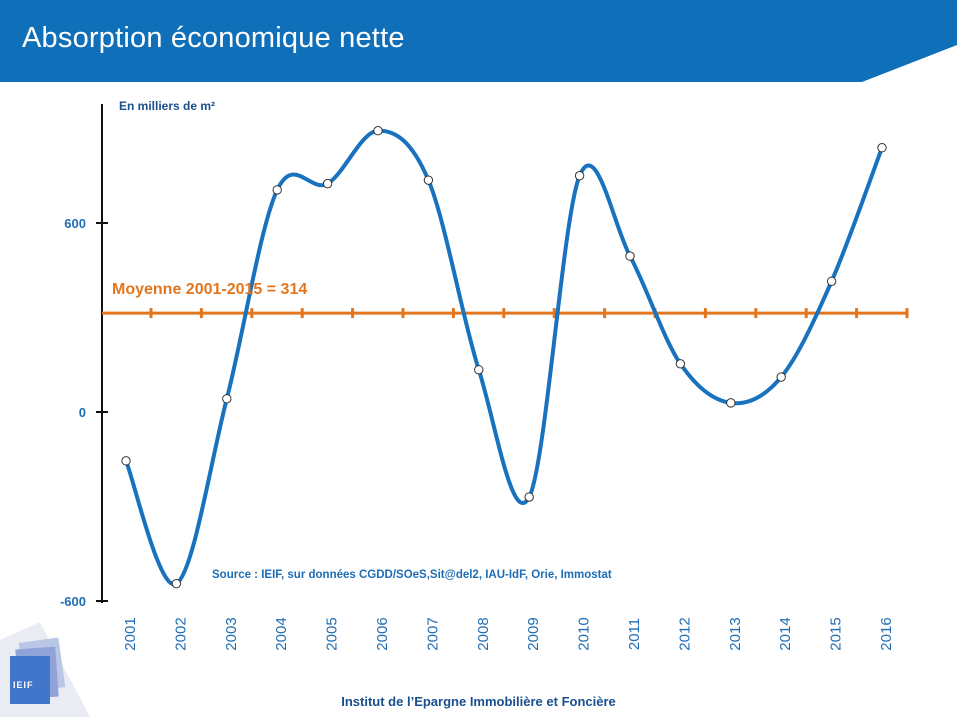  I want to click on data-point-2006, so click(378, 131).